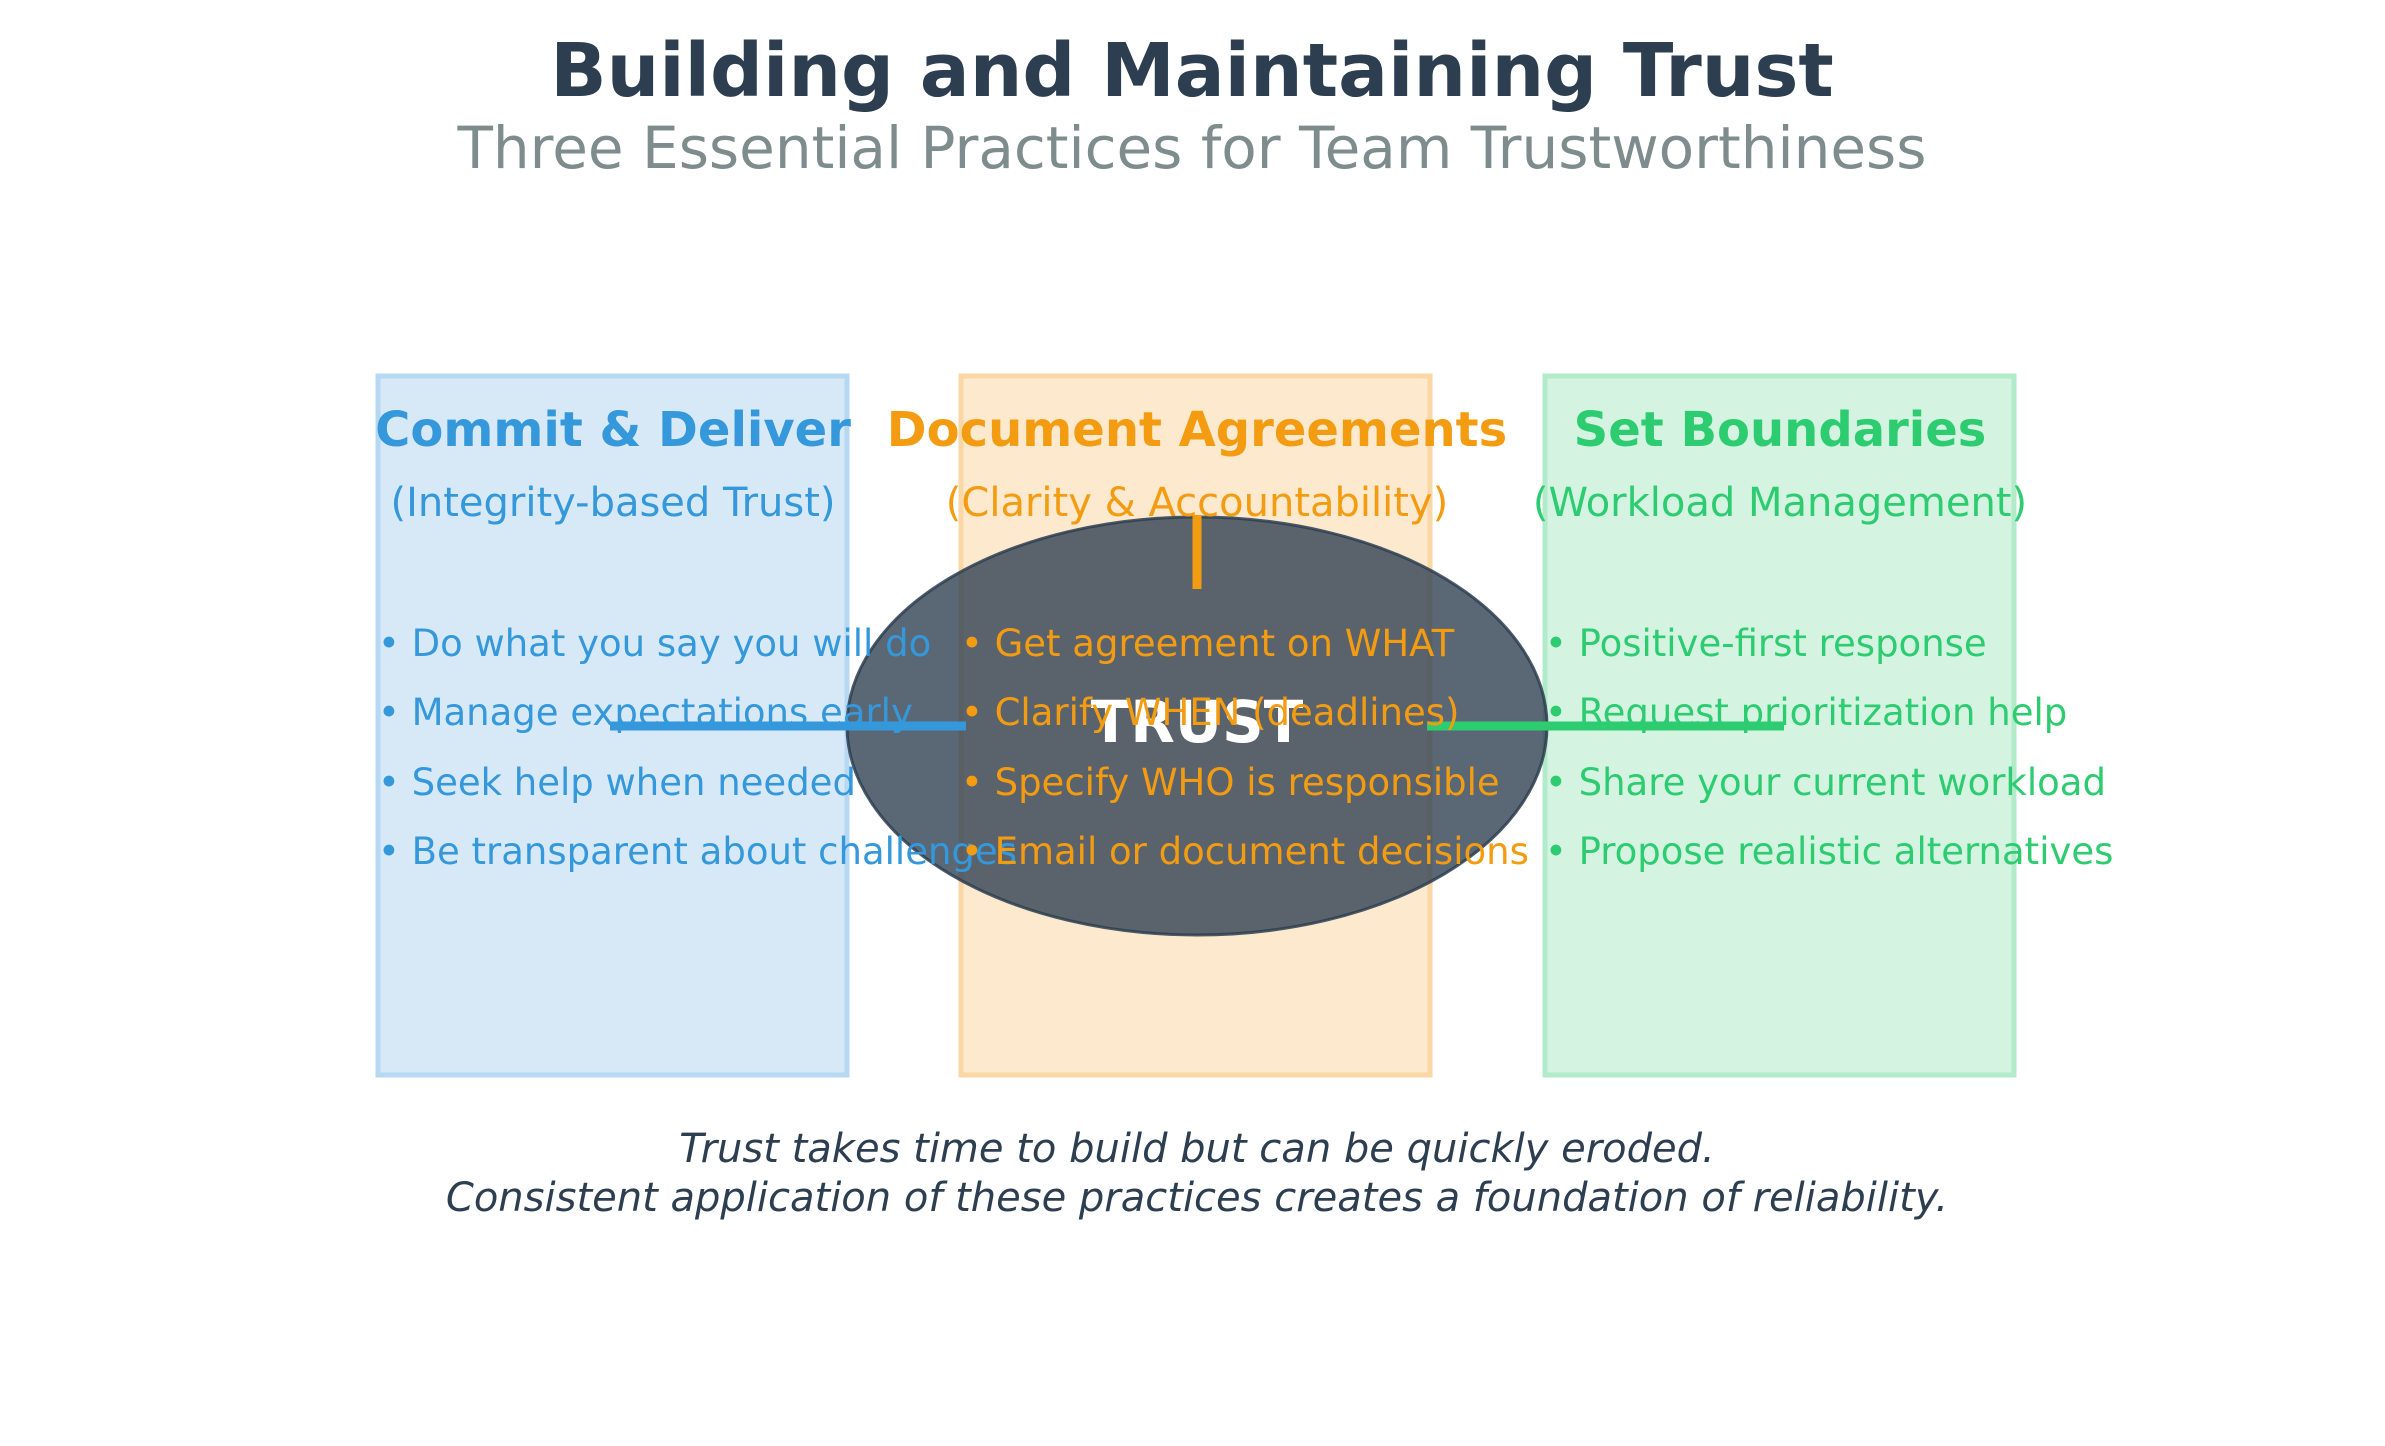  Describe the element at coordinates (1197, 722) in the screenshot. I see `trust-label: TRUST` at that location.